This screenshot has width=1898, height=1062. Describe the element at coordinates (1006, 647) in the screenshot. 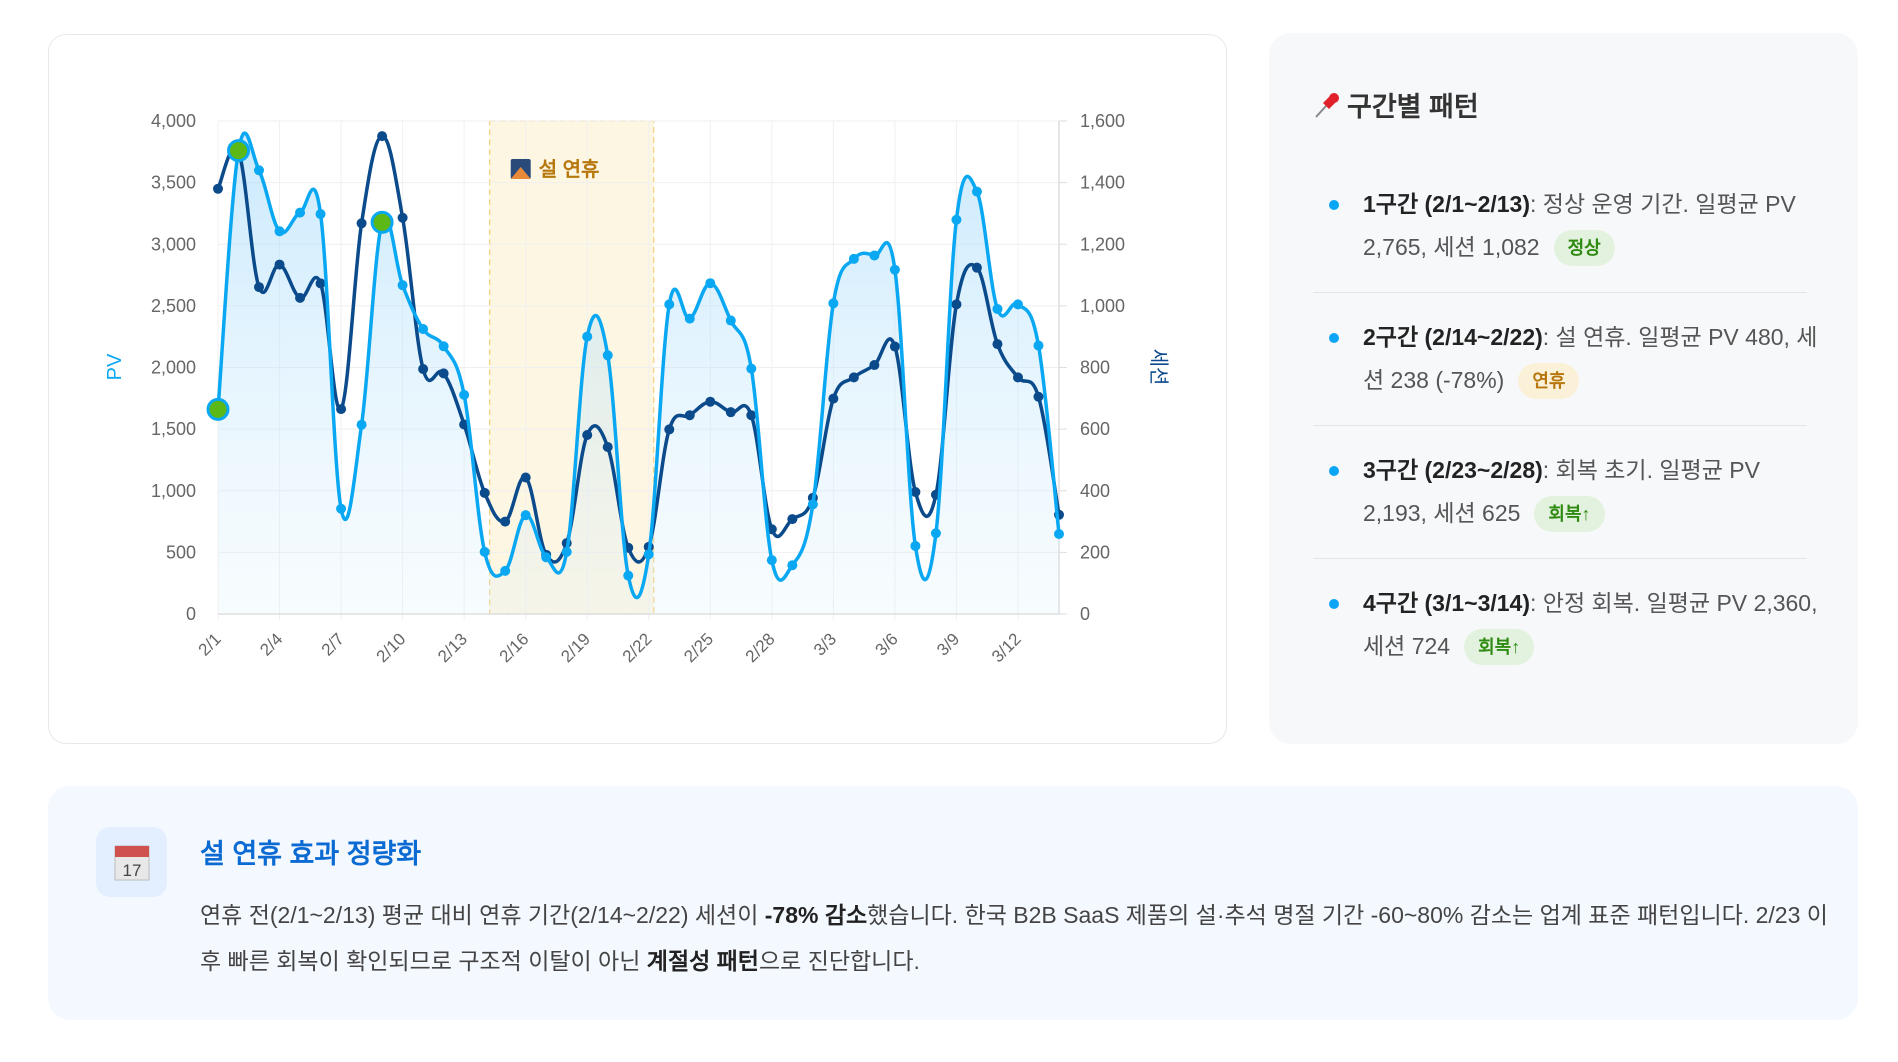

I see `x-tick: 3/12` at that location.